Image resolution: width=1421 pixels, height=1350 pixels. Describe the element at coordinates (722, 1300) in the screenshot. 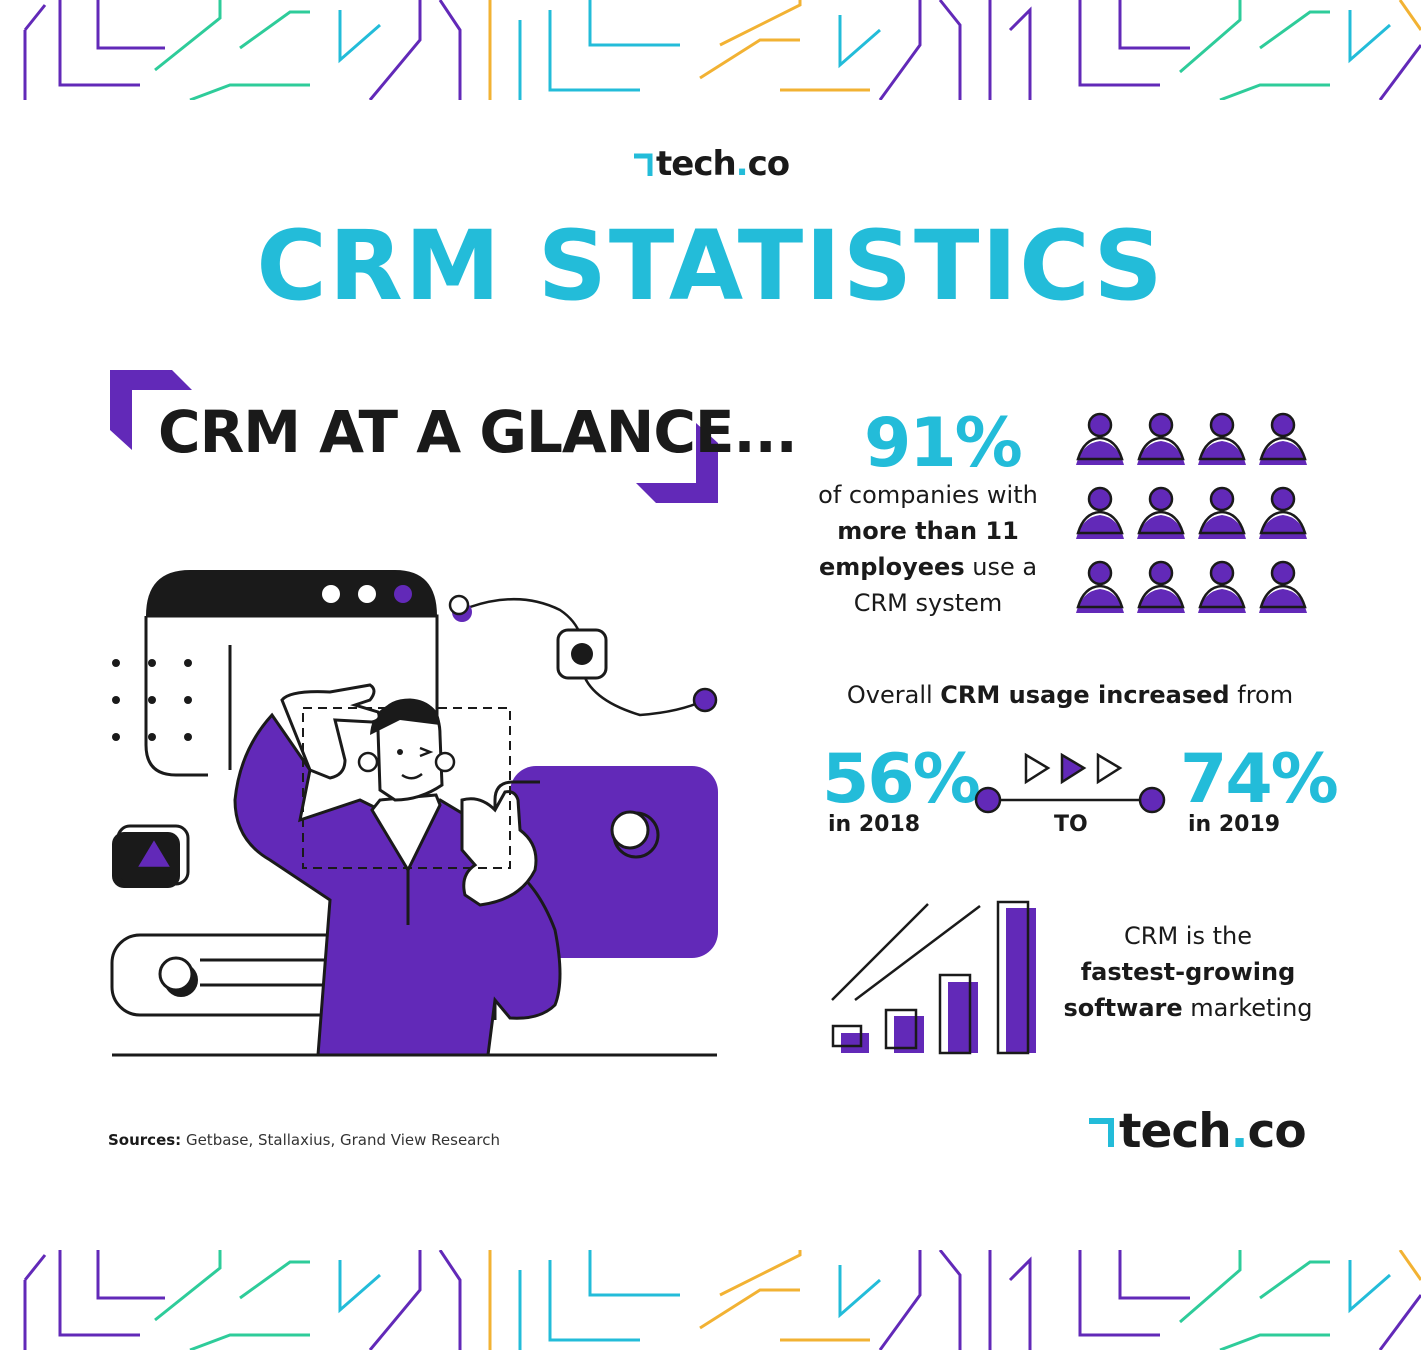

I see `decorative-pattern-bottom` at that location.